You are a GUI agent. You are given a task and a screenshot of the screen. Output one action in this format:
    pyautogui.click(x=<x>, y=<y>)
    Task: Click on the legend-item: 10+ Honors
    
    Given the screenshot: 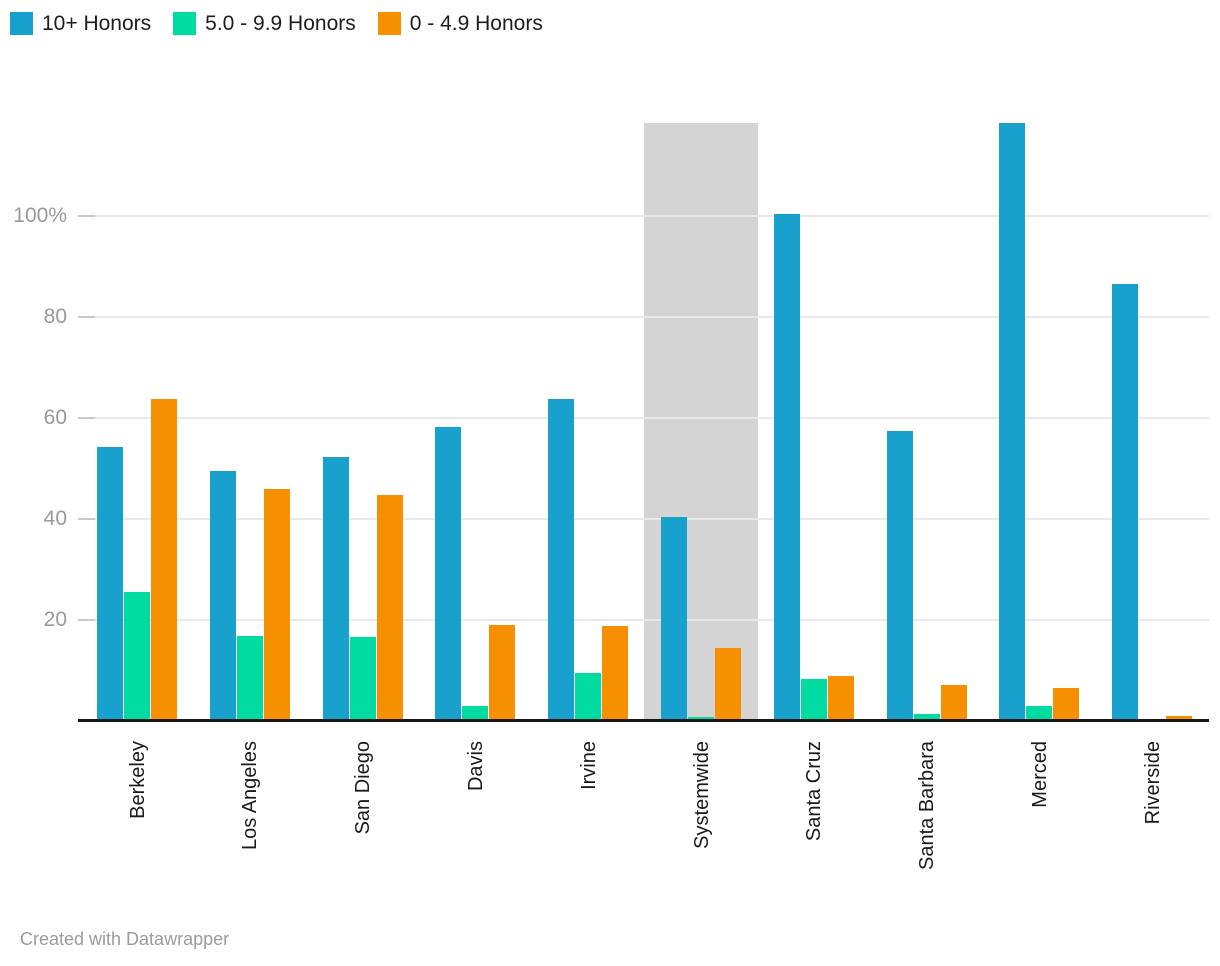 What is the action you would take?
    pyautogui.click(x=80, y=23)
    